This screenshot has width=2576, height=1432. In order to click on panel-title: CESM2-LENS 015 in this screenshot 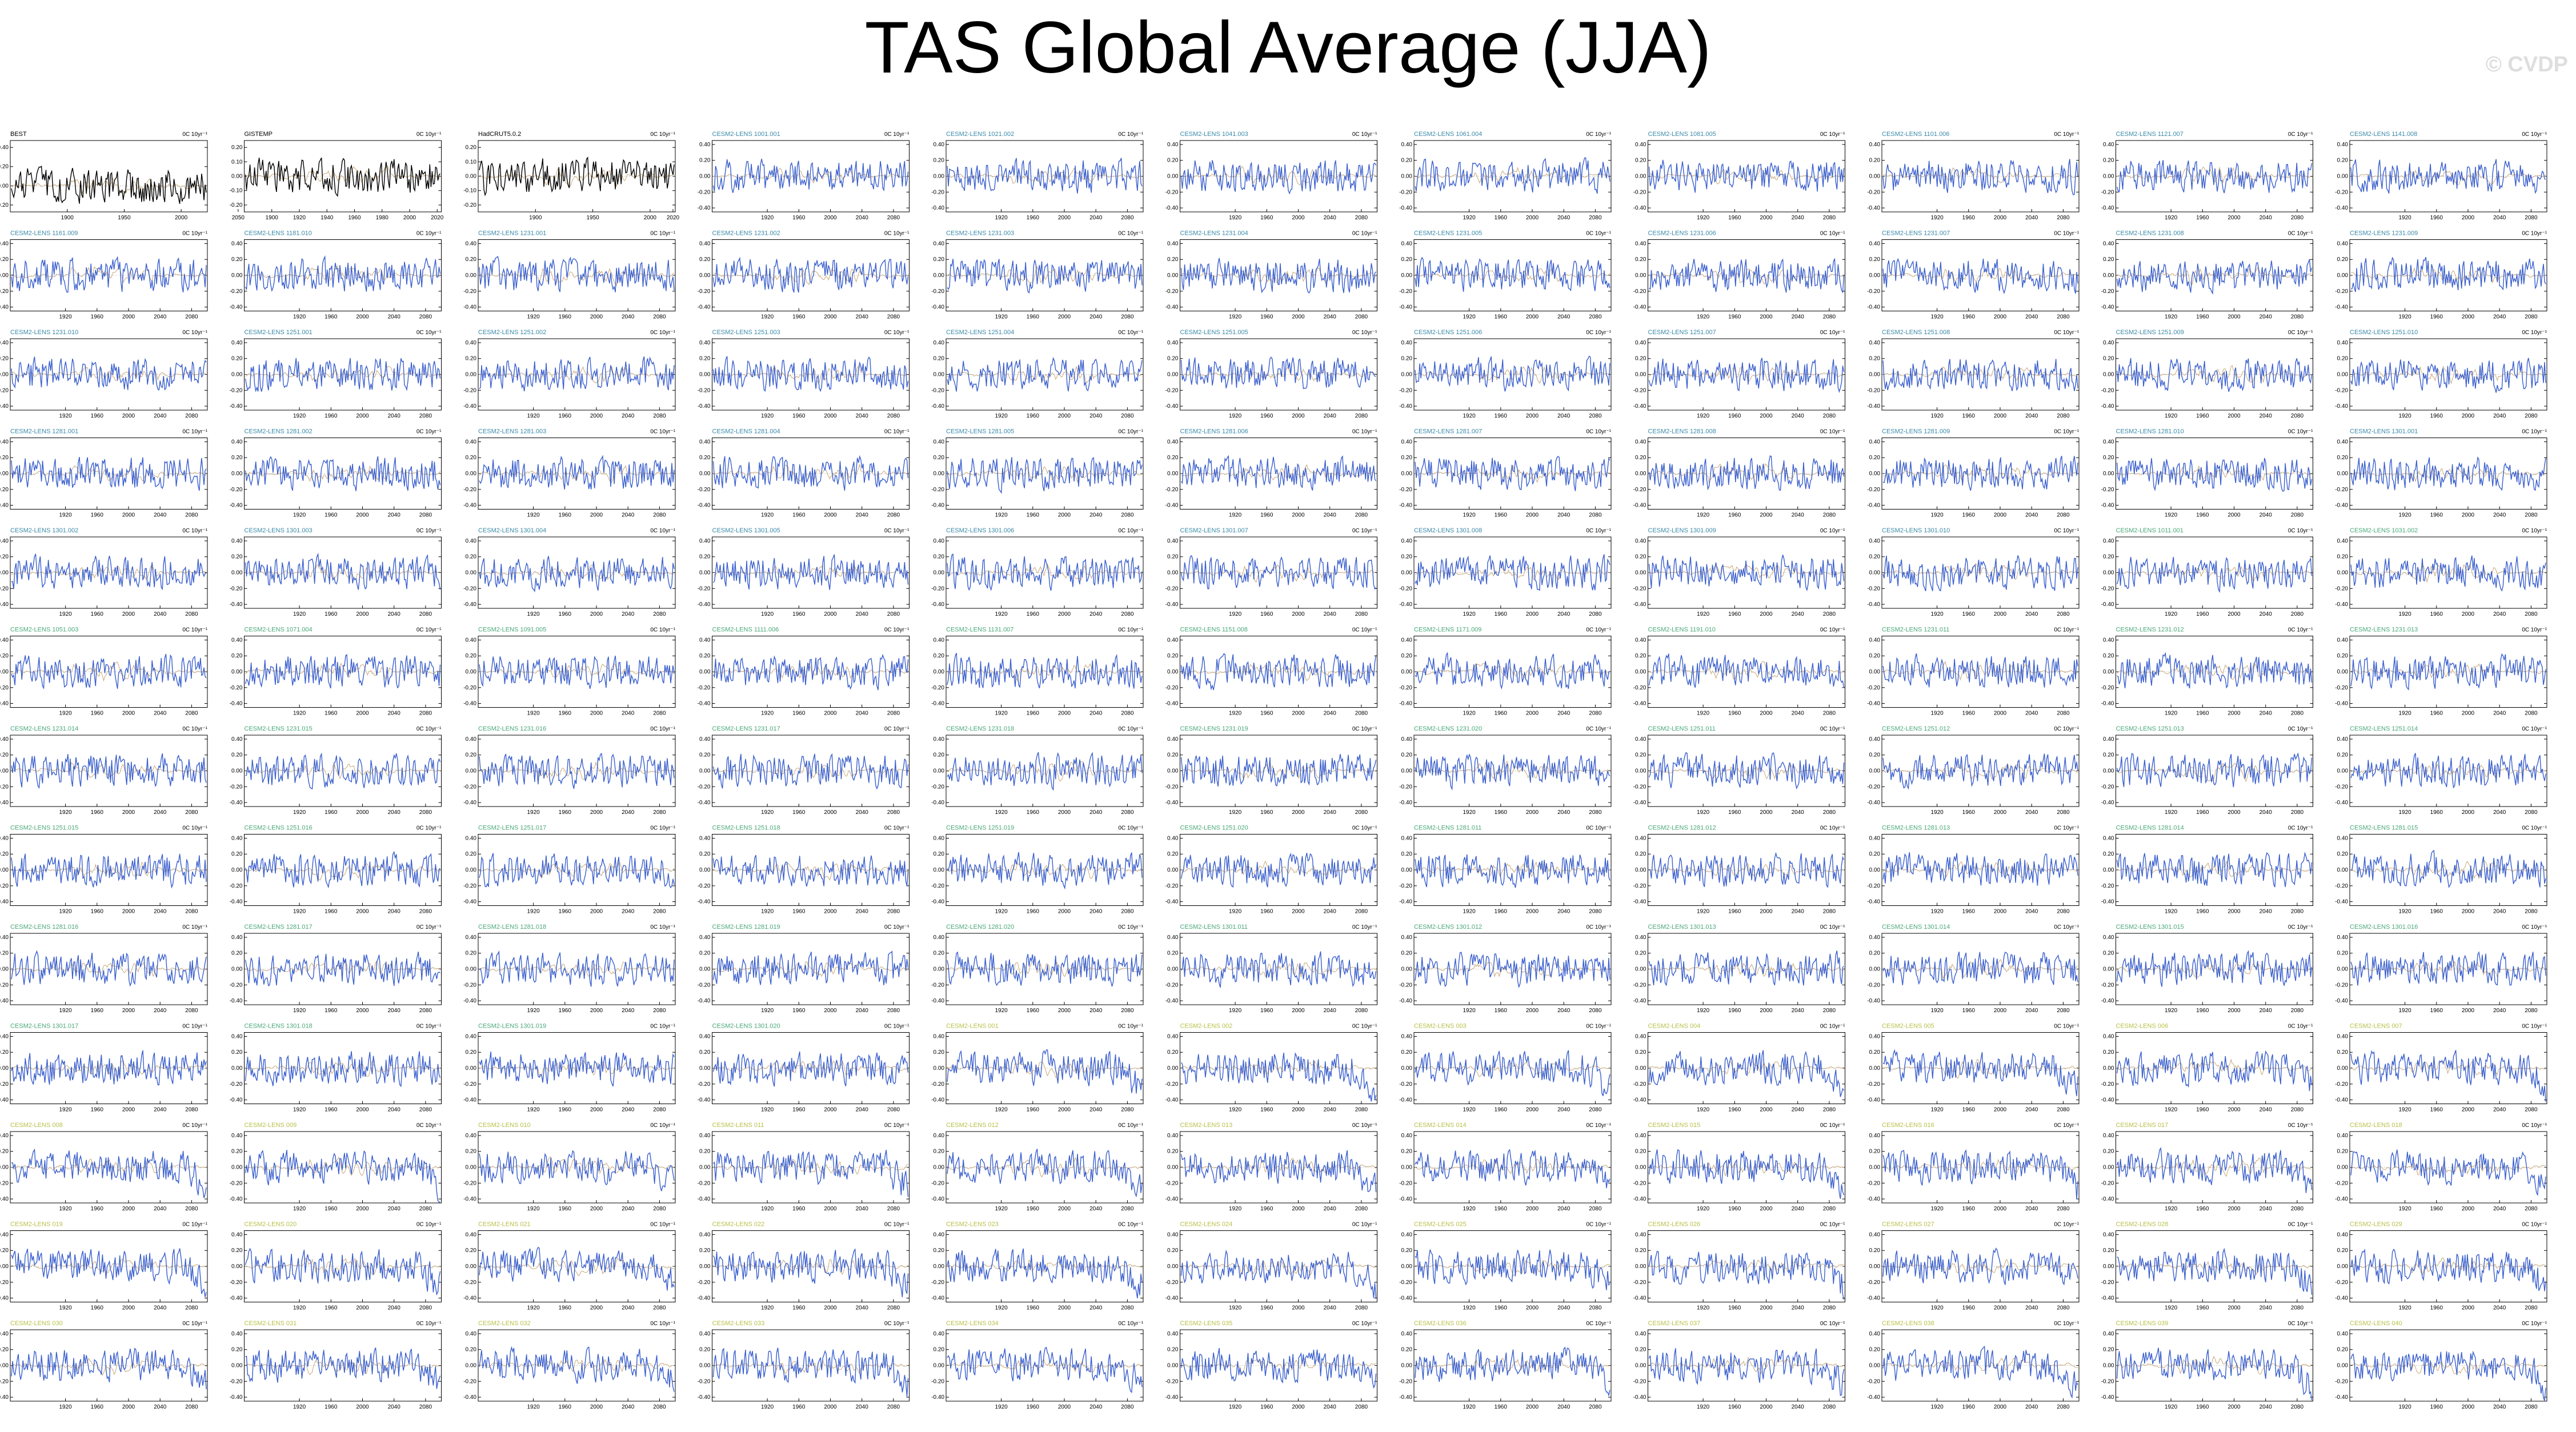, I will do `click(1674, 1125)`.